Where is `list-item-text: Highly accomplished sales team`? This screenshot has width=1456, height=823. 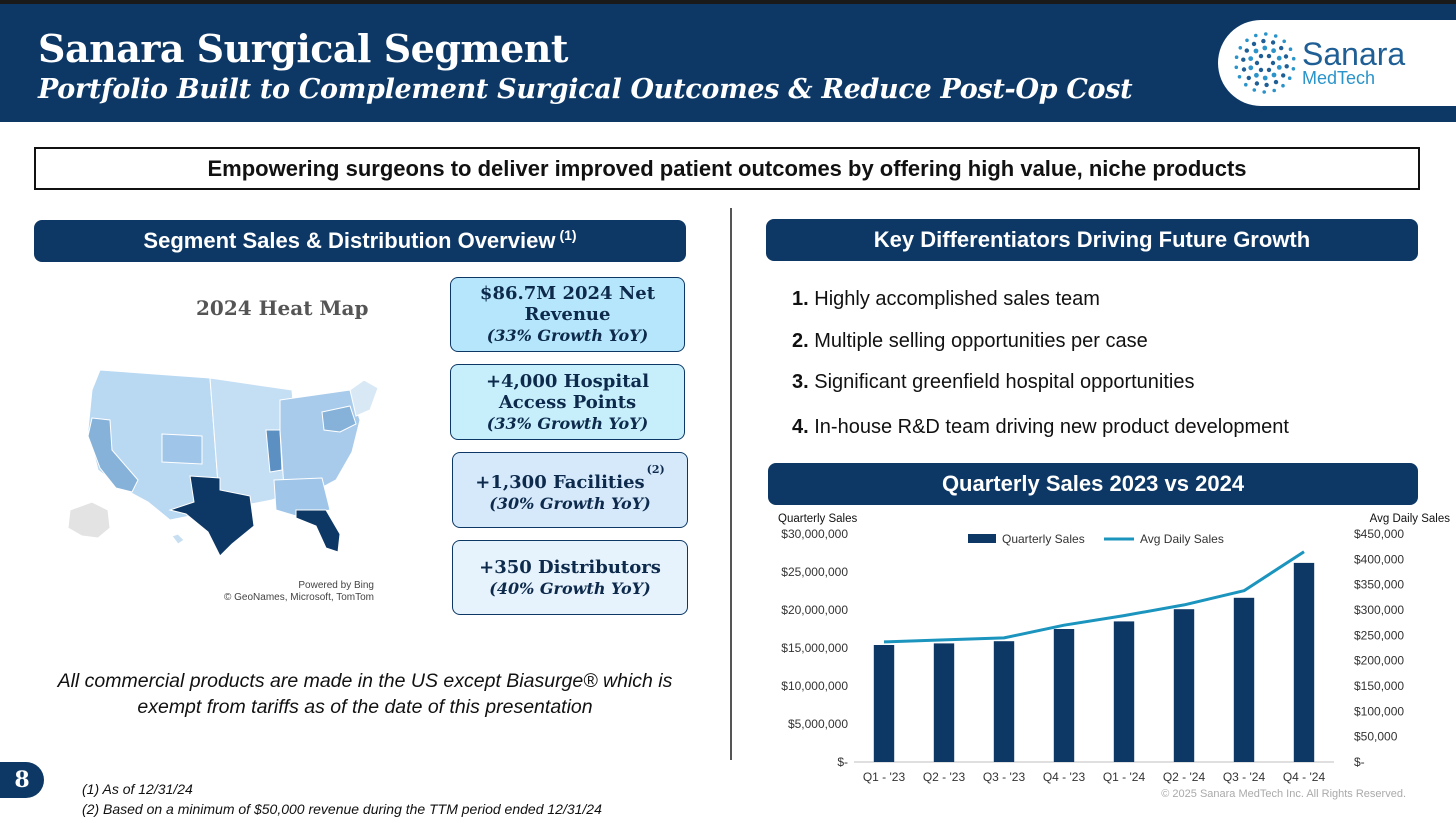
list-item-text: Highly accomplished sales team is located at coordinates (957, 299).